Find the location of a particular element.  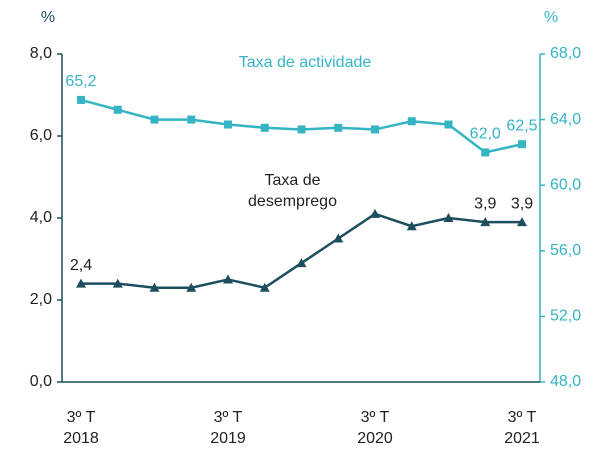

value-label: 62,5 is located at coordinates (521, 125).